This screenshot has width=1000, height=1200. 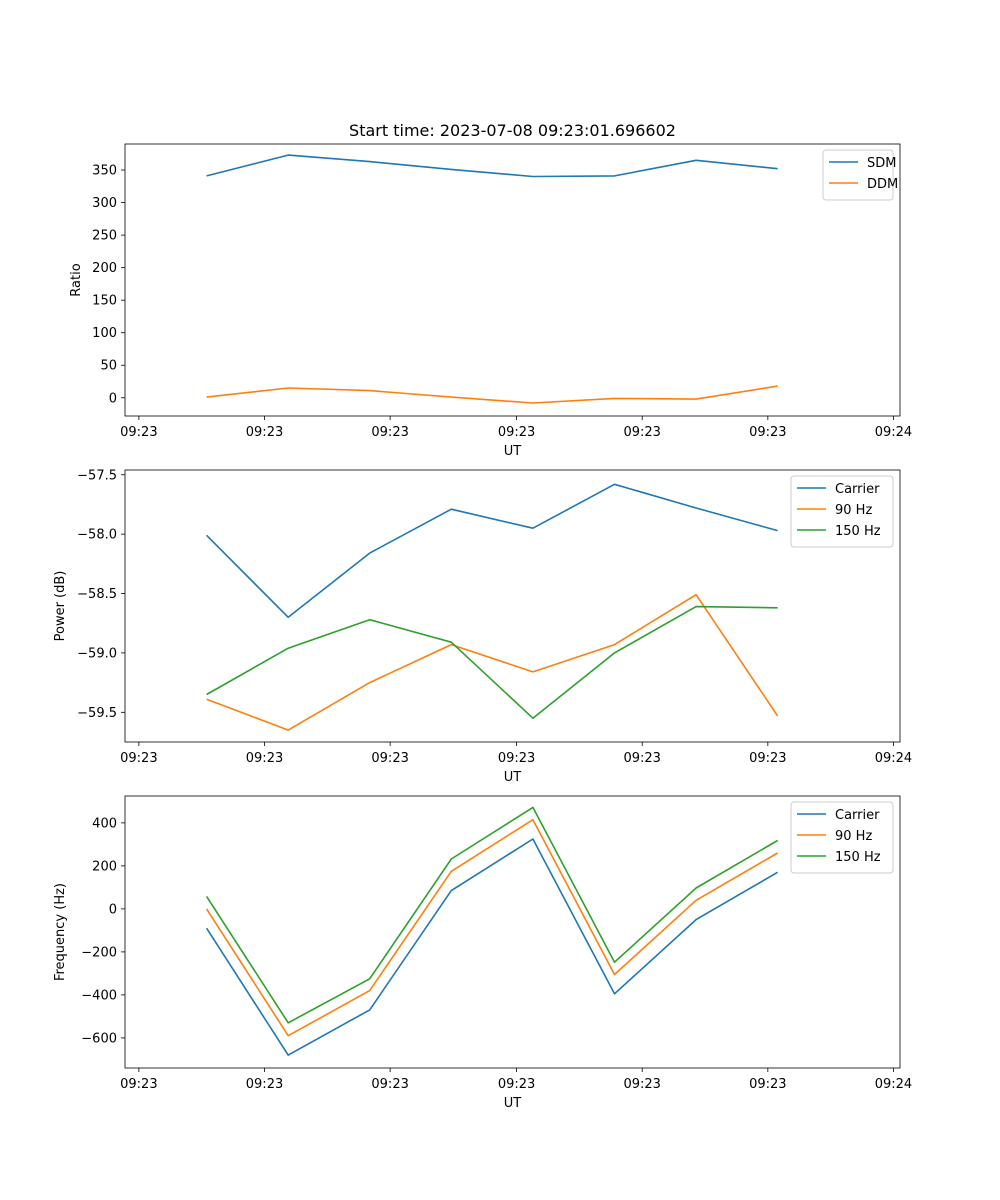 I want to click on chart-title: Start time: 2023-07-08 09:23:01.696602, so click(x=512, y=130).